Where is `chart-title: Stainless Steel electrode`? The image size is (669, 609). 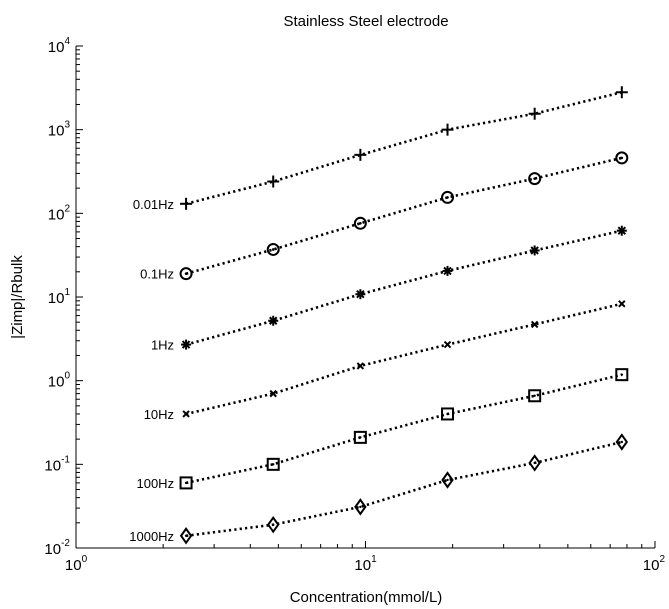
chart-title: Stainless Steel electrode is located at coordinates (365, 21).